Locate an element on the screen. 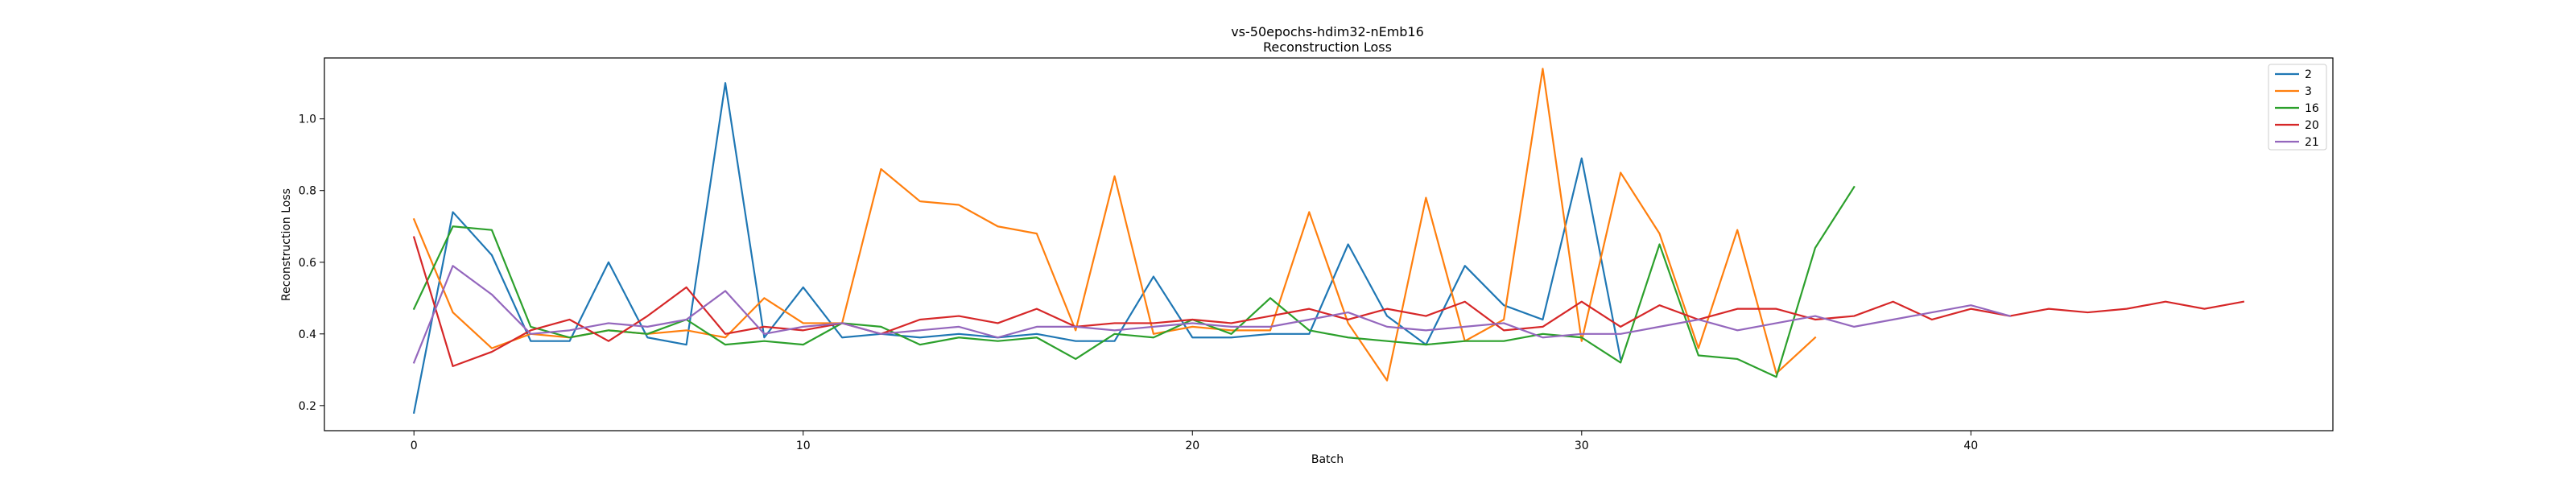 The width and height of the screenshot is (2576, 483). y-axis-label: Reconstruction Loss is located at coordinates (286, 244).